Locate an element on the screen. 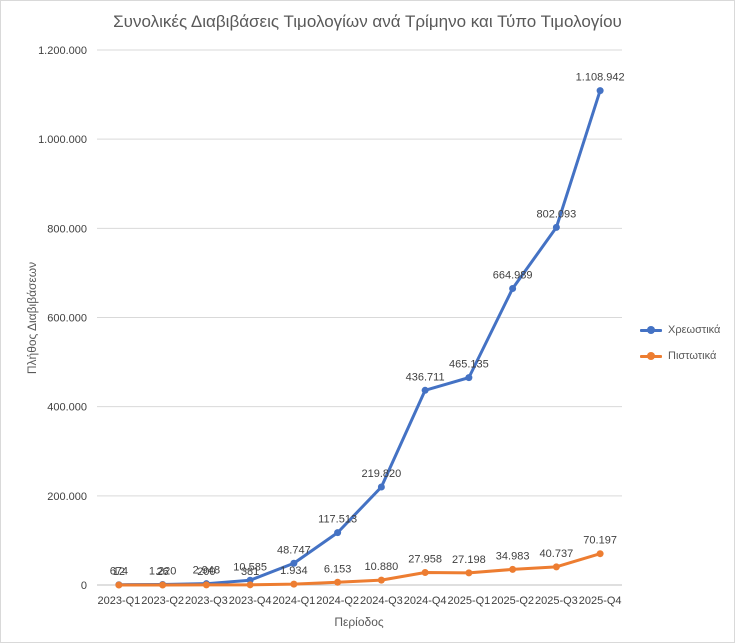 The image size is (735, 643). x-tick-label: 2024-Q4 is located at coordinates (425, 601).